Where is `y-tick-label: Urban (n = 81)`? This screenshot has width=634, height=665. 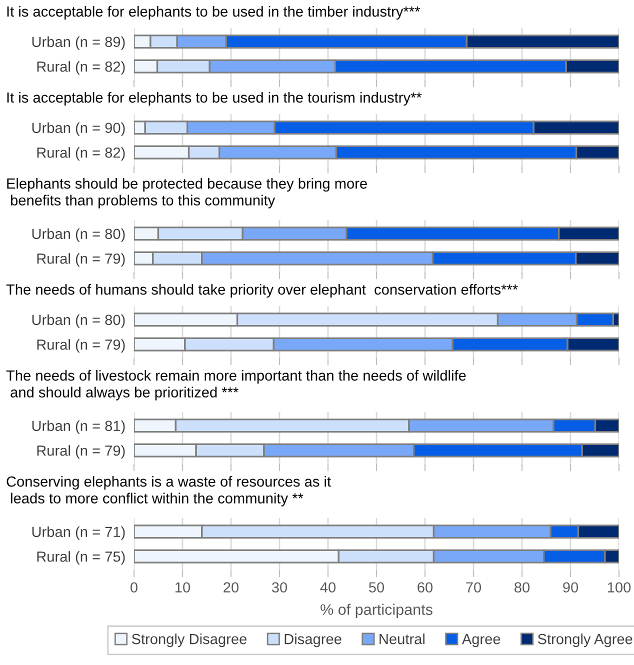 y-tick-label: Urban (n = 81) is located at coordinates (78, 427).